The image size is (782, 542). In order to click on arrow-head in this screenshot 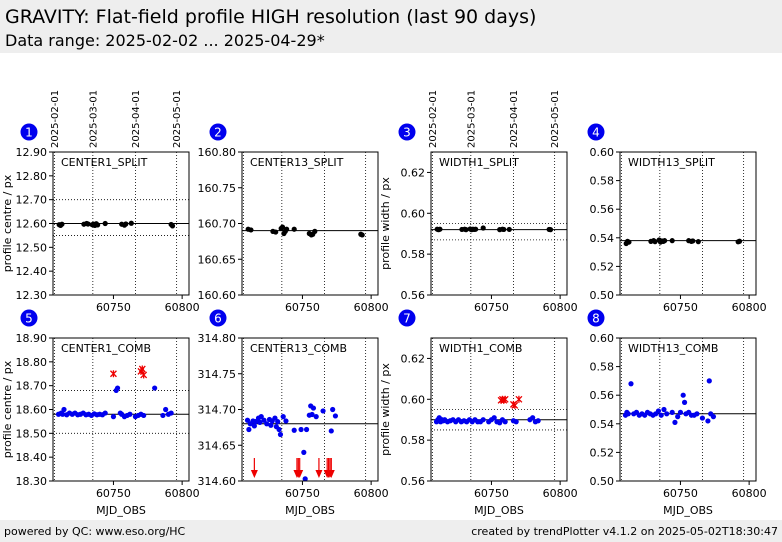, I will do `click(254, 474)`.